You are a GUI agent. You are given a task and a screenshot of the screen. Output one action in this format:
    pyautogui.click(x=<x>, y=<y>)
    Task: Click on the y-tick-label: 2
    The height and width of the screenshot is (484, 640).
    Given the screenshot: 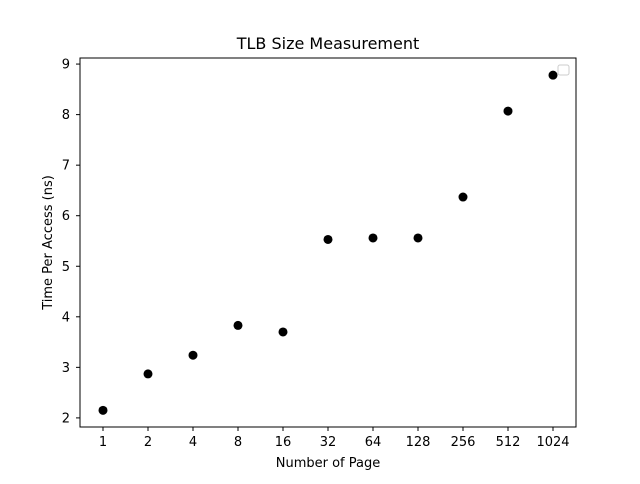 What is the action you would take?
    pyautogui.click(x=66, y=418)
    